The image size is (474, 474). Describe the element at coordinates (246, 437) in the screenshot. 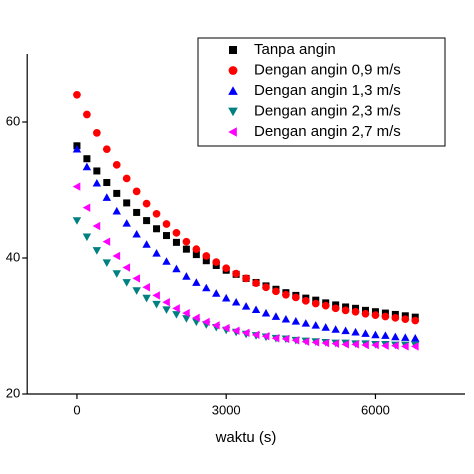

I see `x-axis-label: waktu (s)` at that location.